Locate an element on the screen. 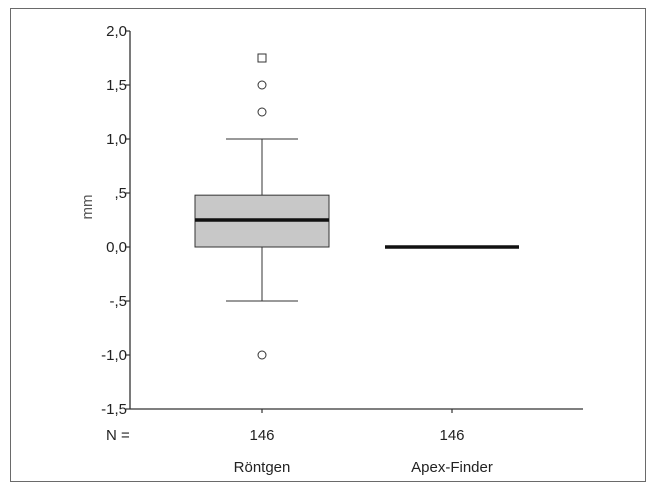 The width and height of the screenshot is (658, 491). box-group is located at coordinates (262, 206).